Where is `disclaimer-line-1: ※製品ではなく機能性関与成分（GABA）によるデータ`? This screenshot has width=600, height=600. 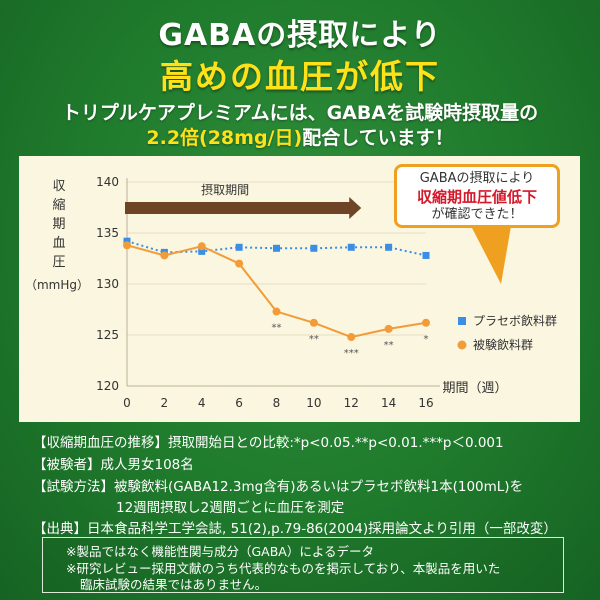
disclaimer-line-1: ※製品ではなく機能性関与成分（GABA）によるデータ is located at coordinates (220, 551).